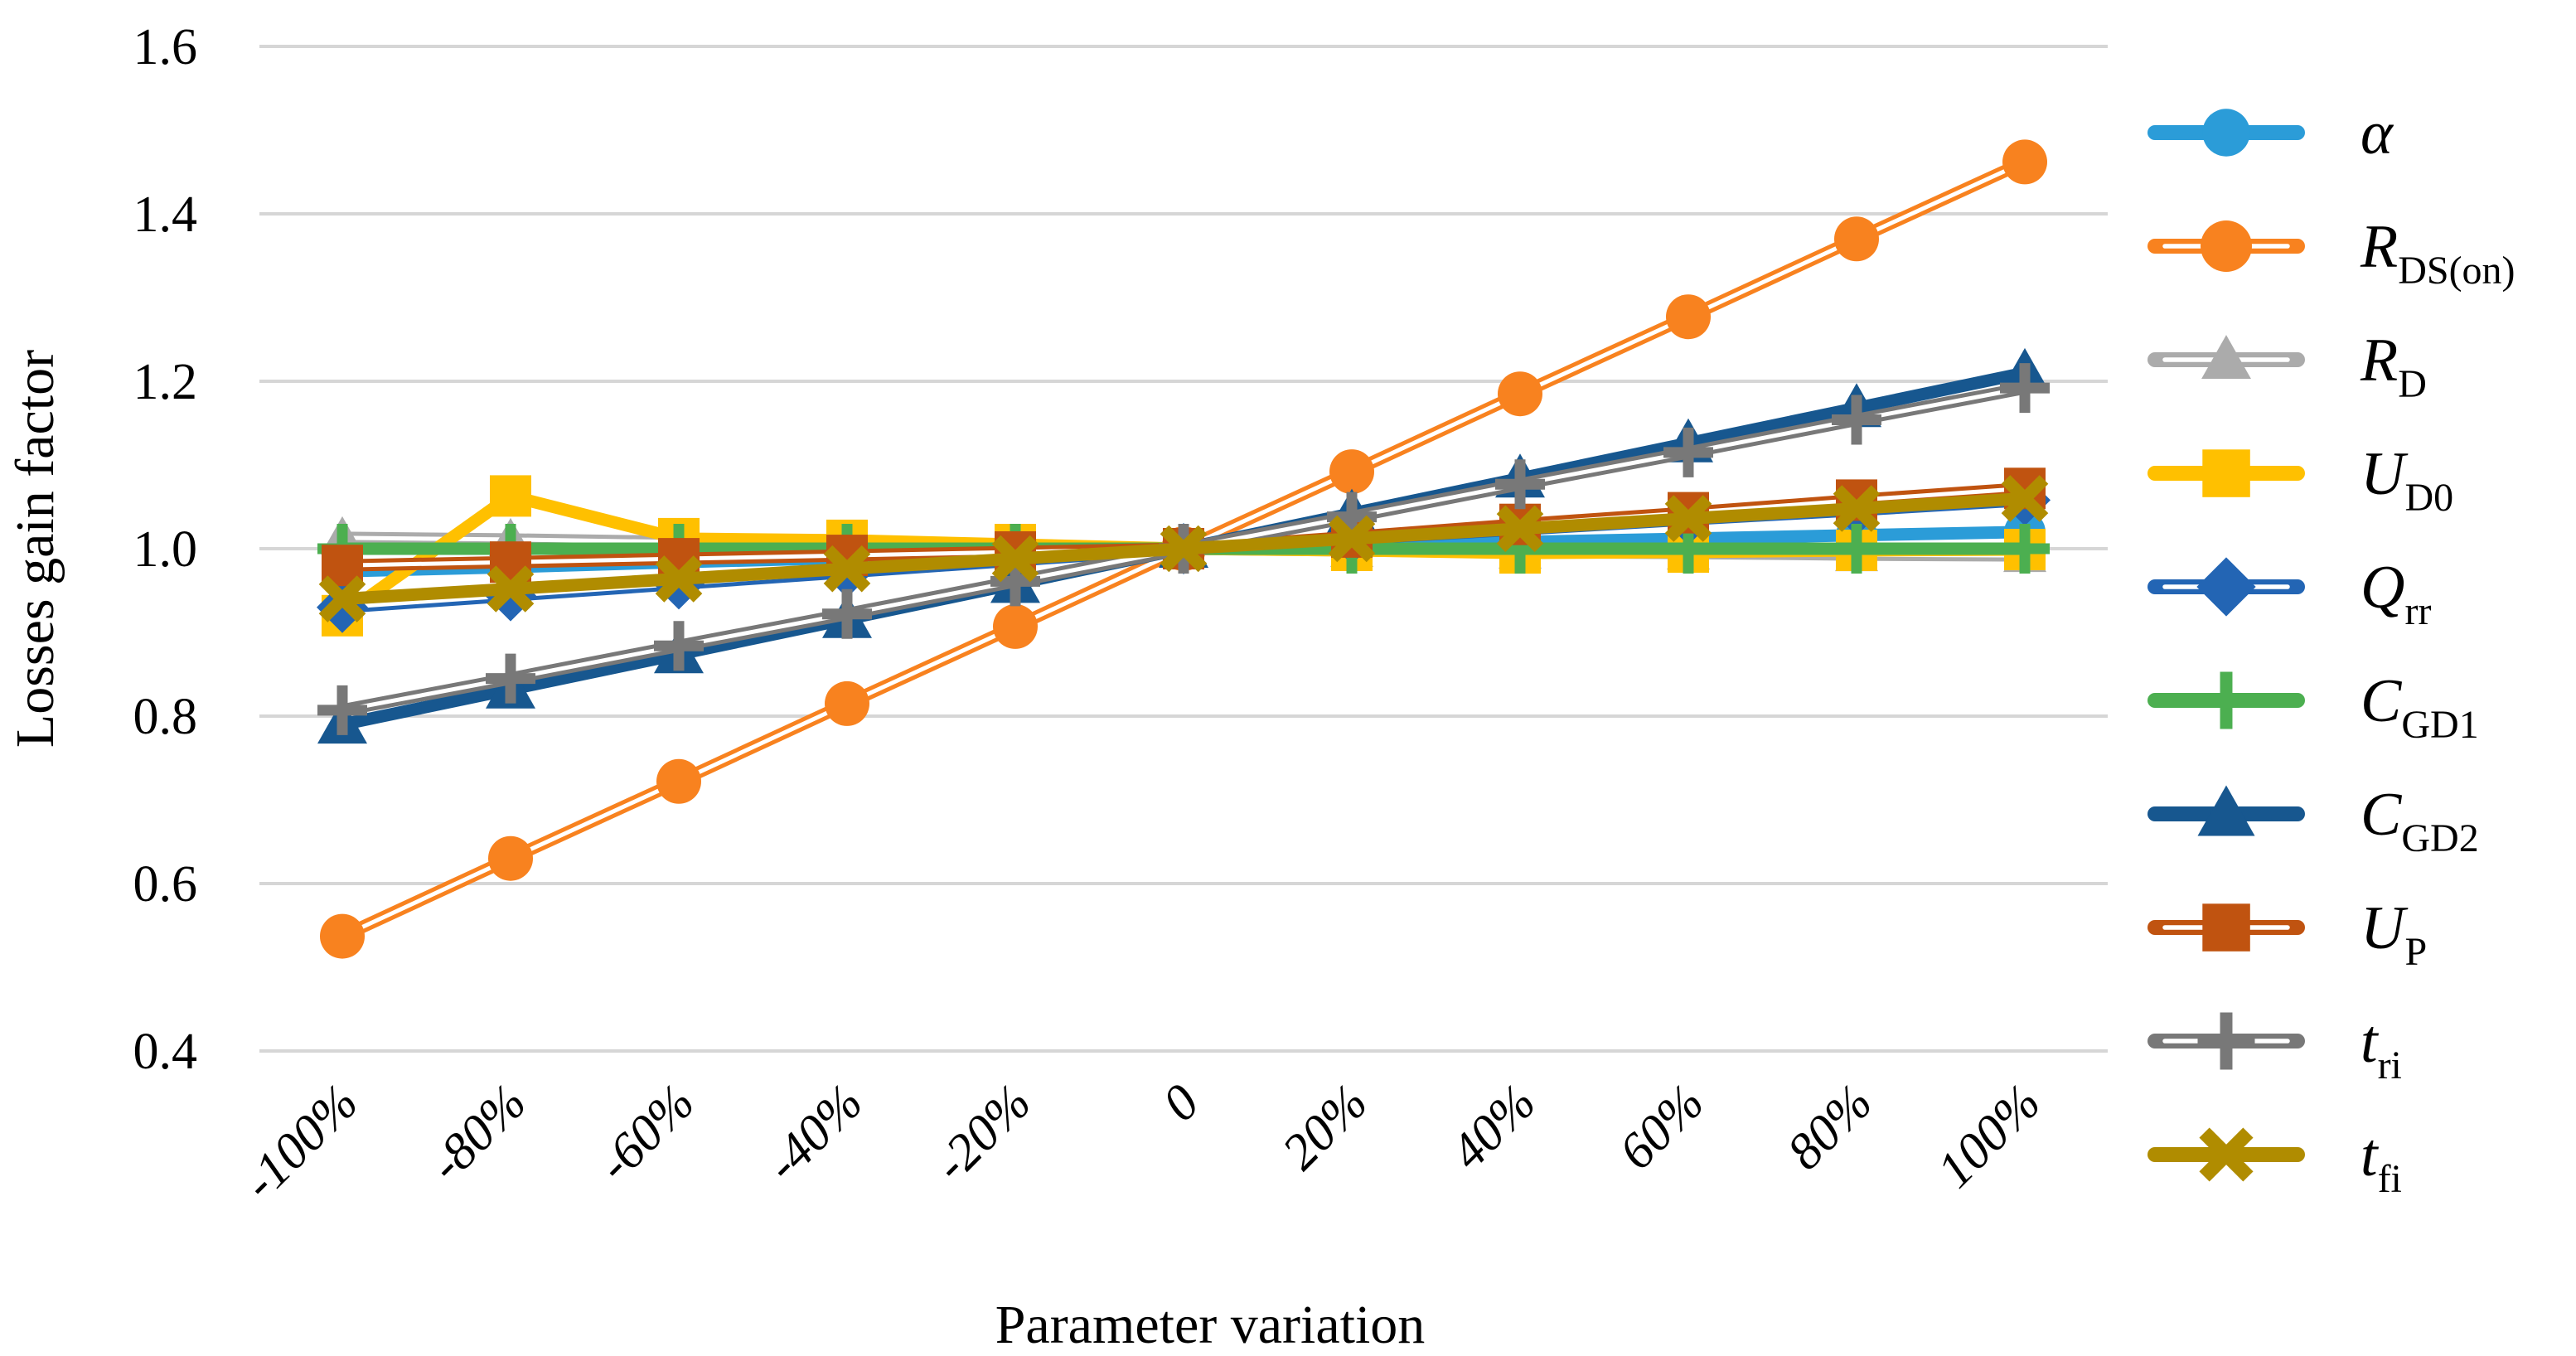  Describe the element at coordinates (2417, 611) in the screenshot. I see `legend-label-subscript: rr` at that location.